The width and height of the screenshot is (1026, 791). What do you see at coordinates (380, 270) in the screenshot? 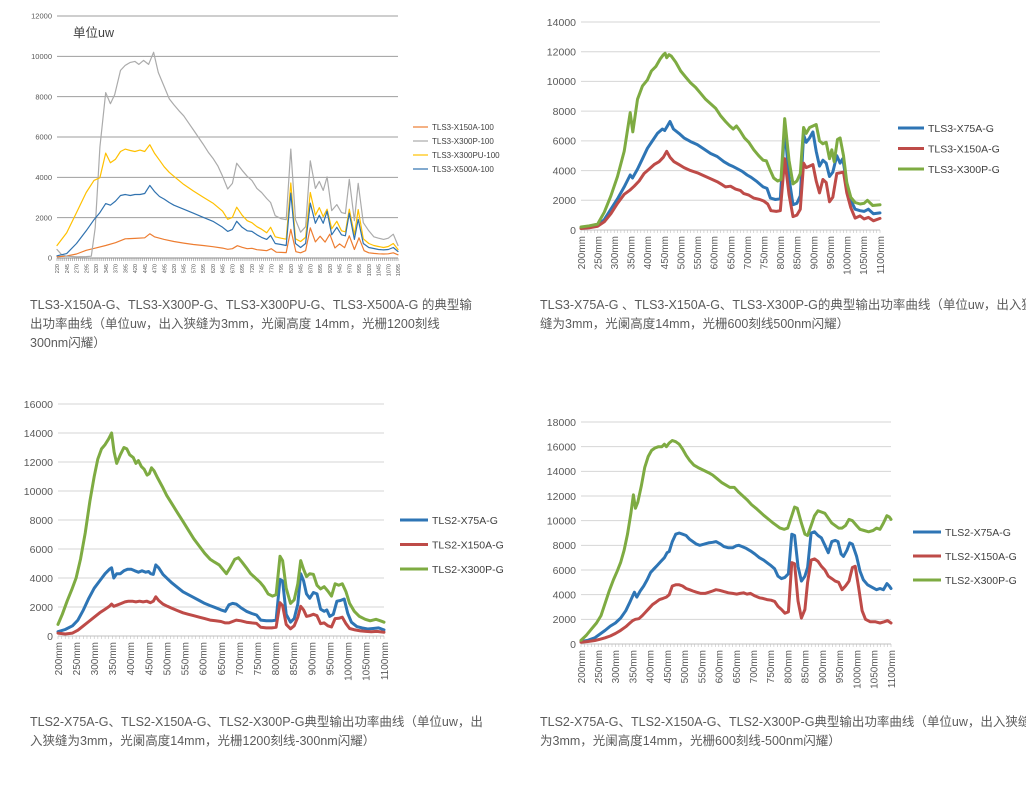
I see `svg-text: 1045` at bounding box center [380, 270].